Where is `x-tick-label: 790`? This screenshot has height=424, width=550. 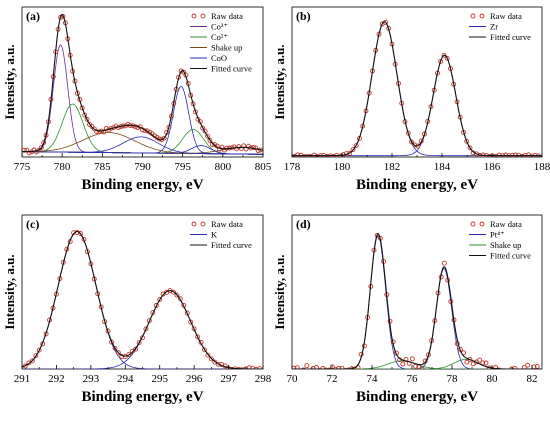
x-tick-label: 790 is located at coordinates (142, 167).